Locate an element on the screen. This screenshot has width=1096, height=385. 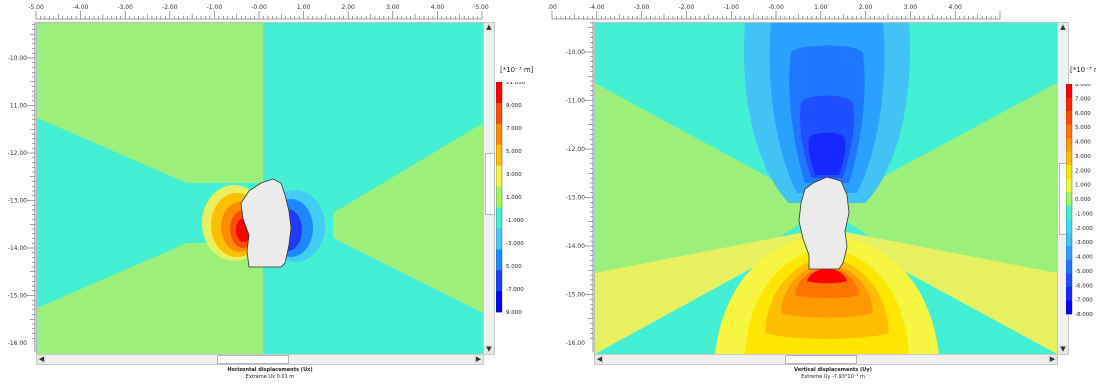
legend-label: -8.000 is located at coordinates (1084, 315).